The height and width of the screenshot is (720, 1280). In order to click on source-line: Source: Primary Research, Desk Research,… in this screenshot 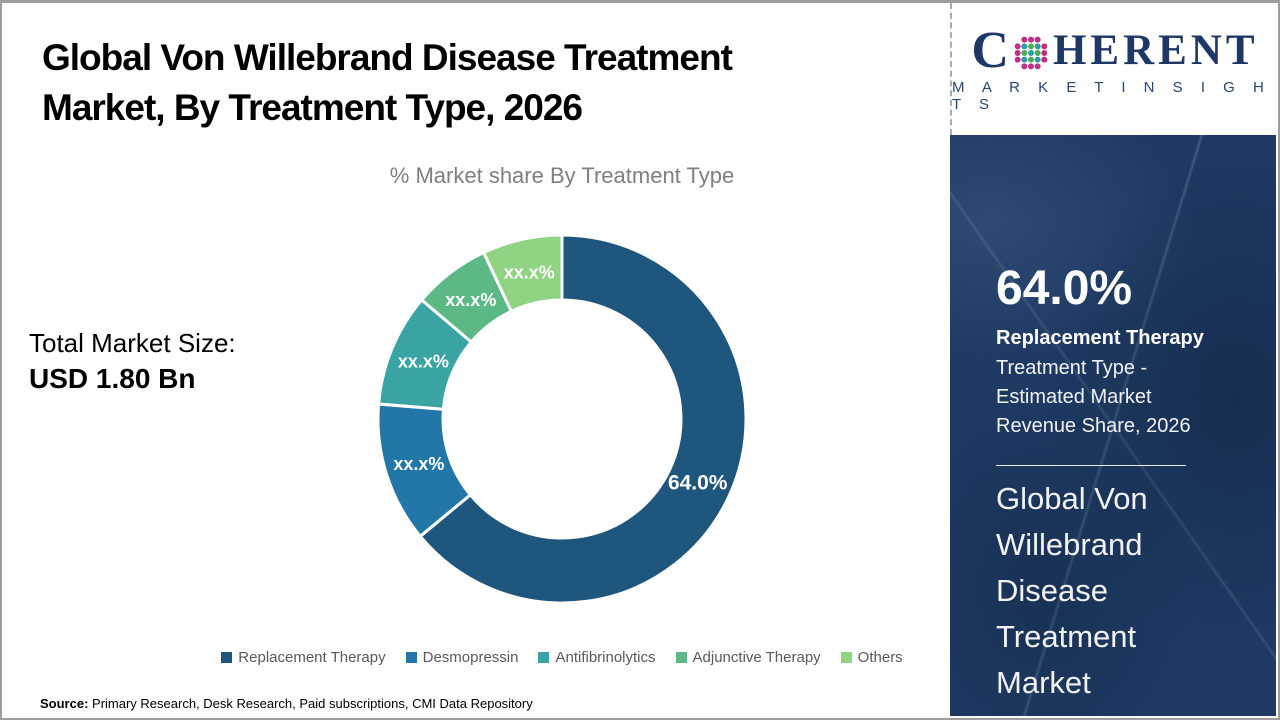, I will do `click(286, 703)`.